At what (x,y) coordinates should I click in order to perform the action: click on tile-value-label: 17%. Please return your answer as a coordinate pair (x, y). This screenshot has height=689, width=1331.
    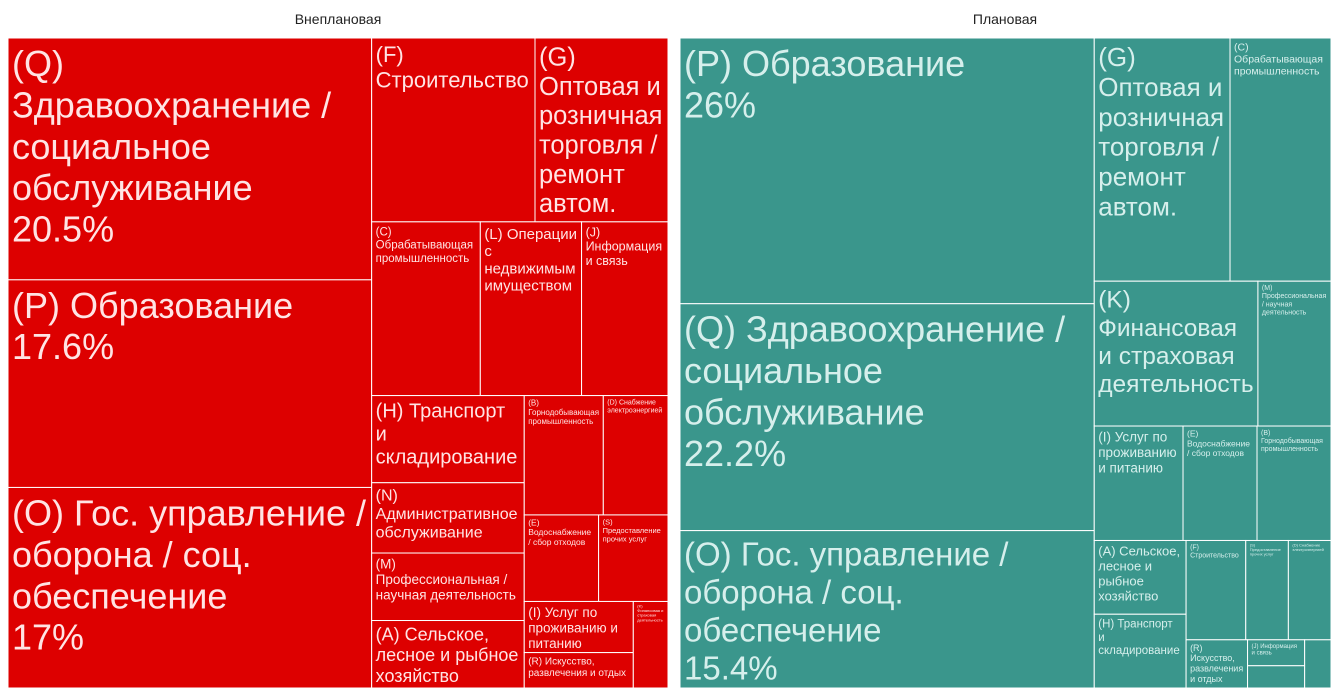
    Looking at the image, I should click on (48, 637).